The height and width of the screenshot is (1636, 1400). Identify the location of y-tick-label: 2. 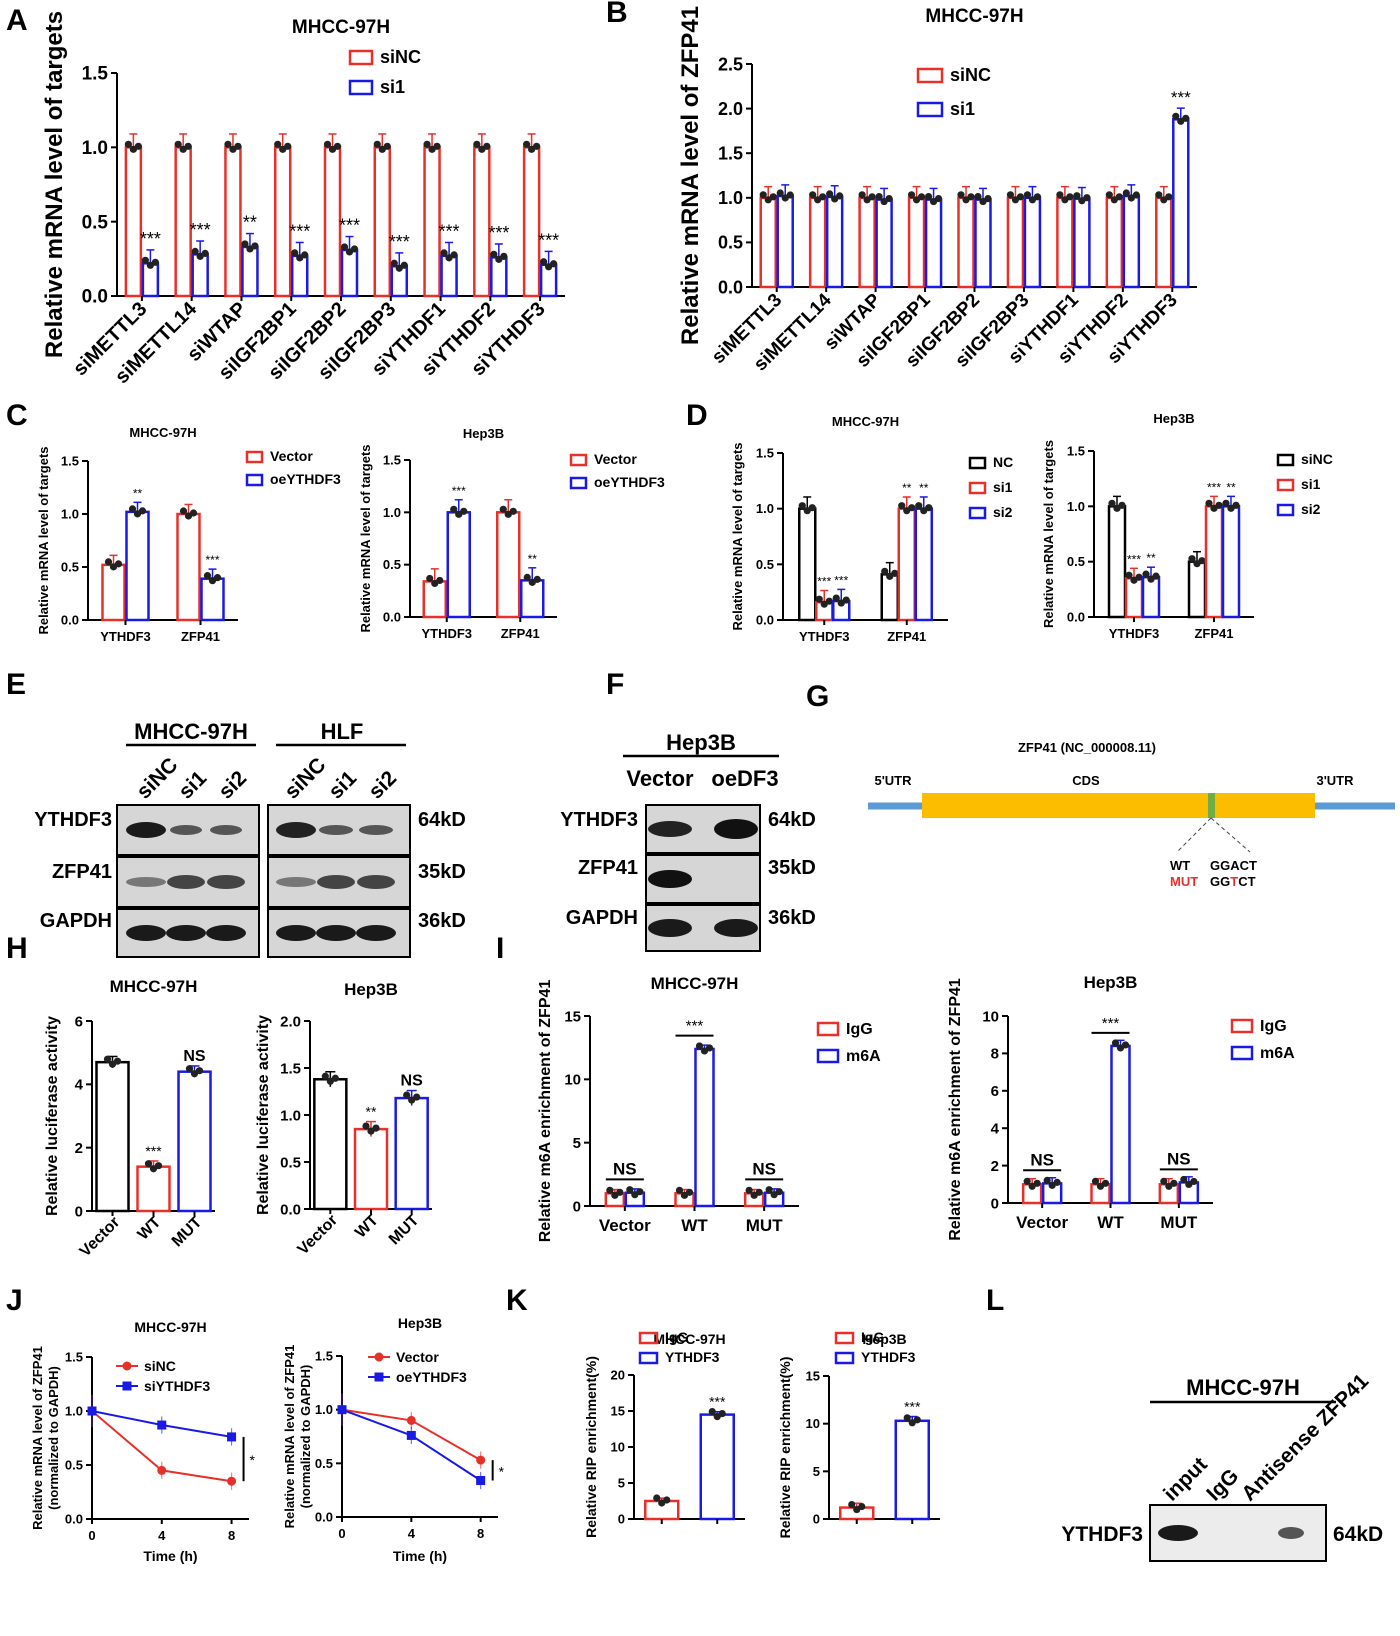
(995, 1166).